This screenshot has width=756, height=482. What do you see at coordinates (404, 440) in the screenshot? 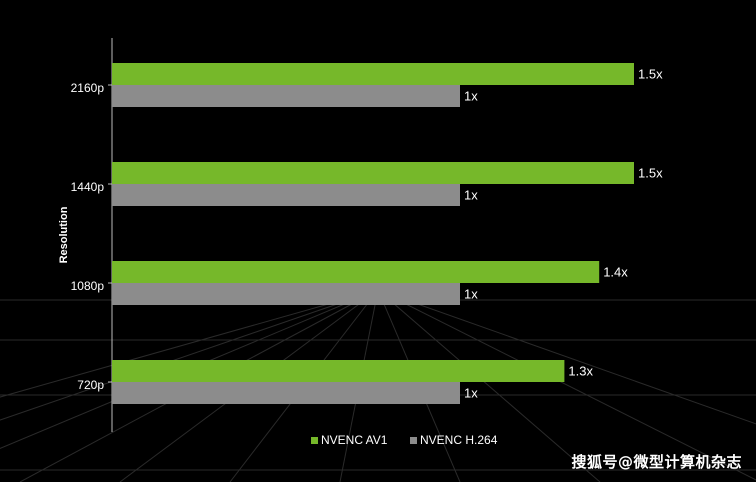
I see `legend: NVENC AV1 NVENC H.264` at bounding box center [404, 440].